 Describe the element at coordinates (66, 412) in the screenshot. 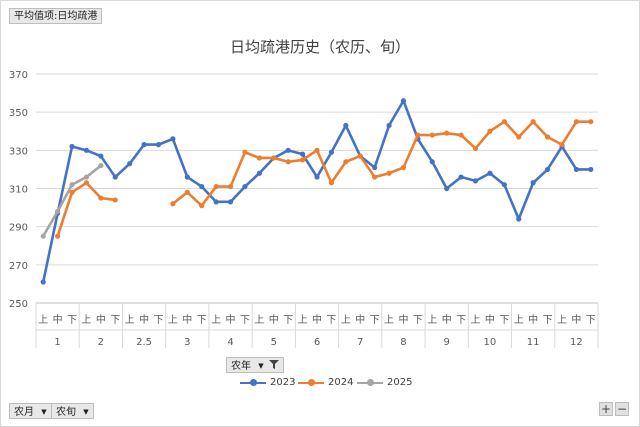

I see `period-field-label: 农旬` at that location.